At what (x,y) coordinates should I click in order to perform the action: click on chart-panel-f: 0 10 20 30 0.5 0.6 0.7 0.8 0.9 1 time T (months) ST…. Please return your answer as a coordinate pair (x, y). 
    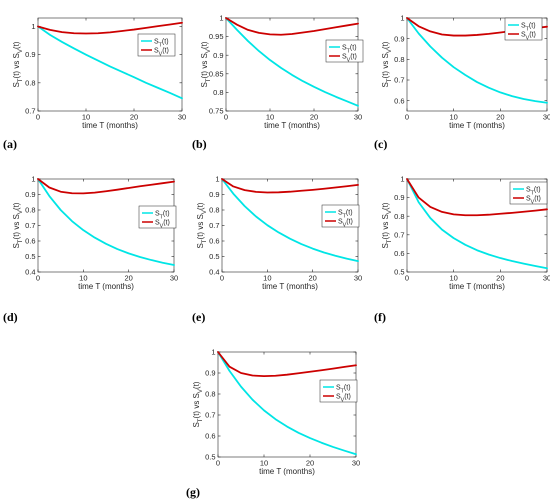
    Looking at the image, I should click on (462, 249).